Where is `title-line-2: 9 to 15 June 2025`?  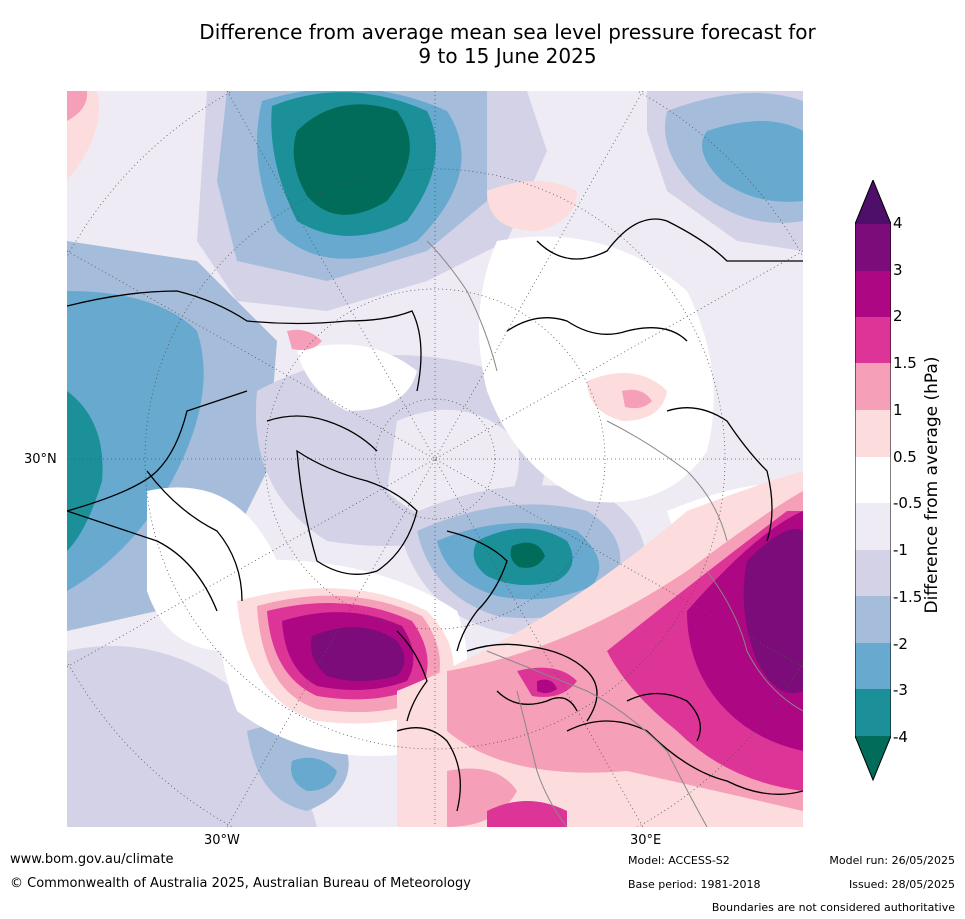 title-line-2: 9 to 15 June 2025 is located at coordinates (507, 56).